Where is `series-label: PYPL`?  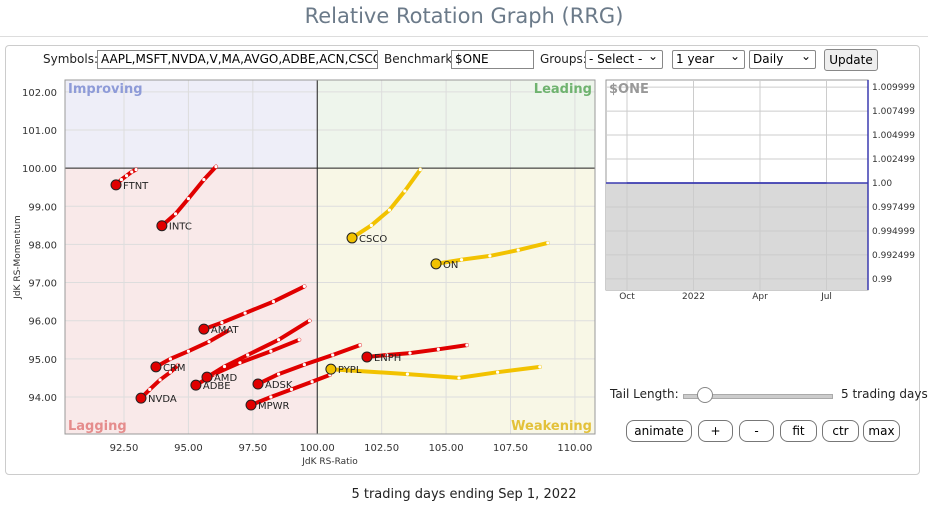
series-label: PYPL is located at coordinates (350, 370).